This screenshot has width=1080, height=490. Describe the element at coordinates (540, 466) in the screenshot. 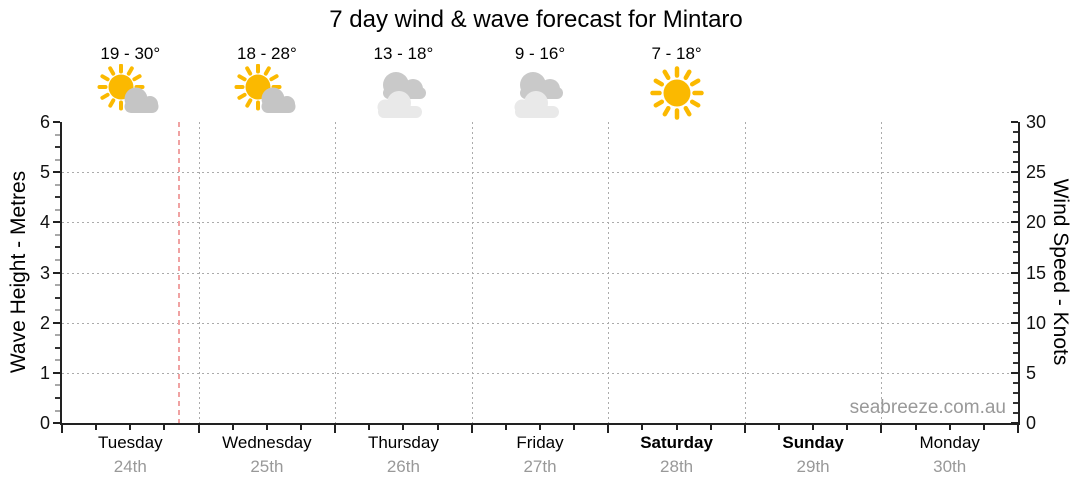

I see `day-date-friday: 27th` at that location.